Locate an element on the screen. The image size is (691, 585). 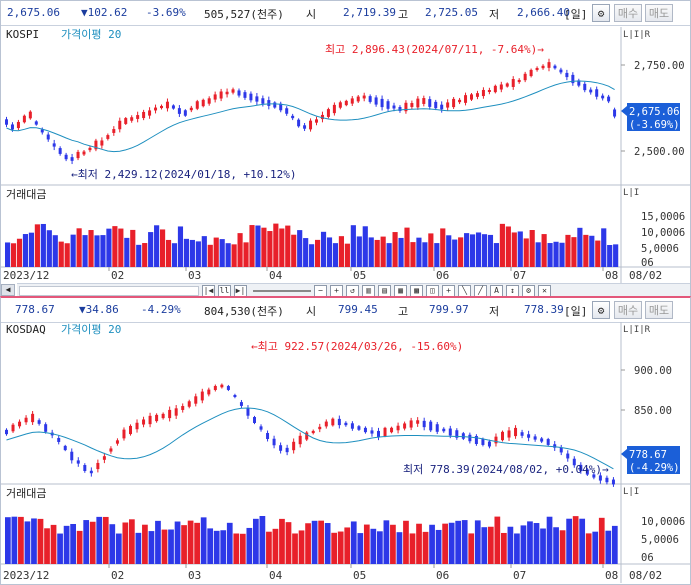
kospi-sell-button: 매도 is located at coordinates (659, 13).